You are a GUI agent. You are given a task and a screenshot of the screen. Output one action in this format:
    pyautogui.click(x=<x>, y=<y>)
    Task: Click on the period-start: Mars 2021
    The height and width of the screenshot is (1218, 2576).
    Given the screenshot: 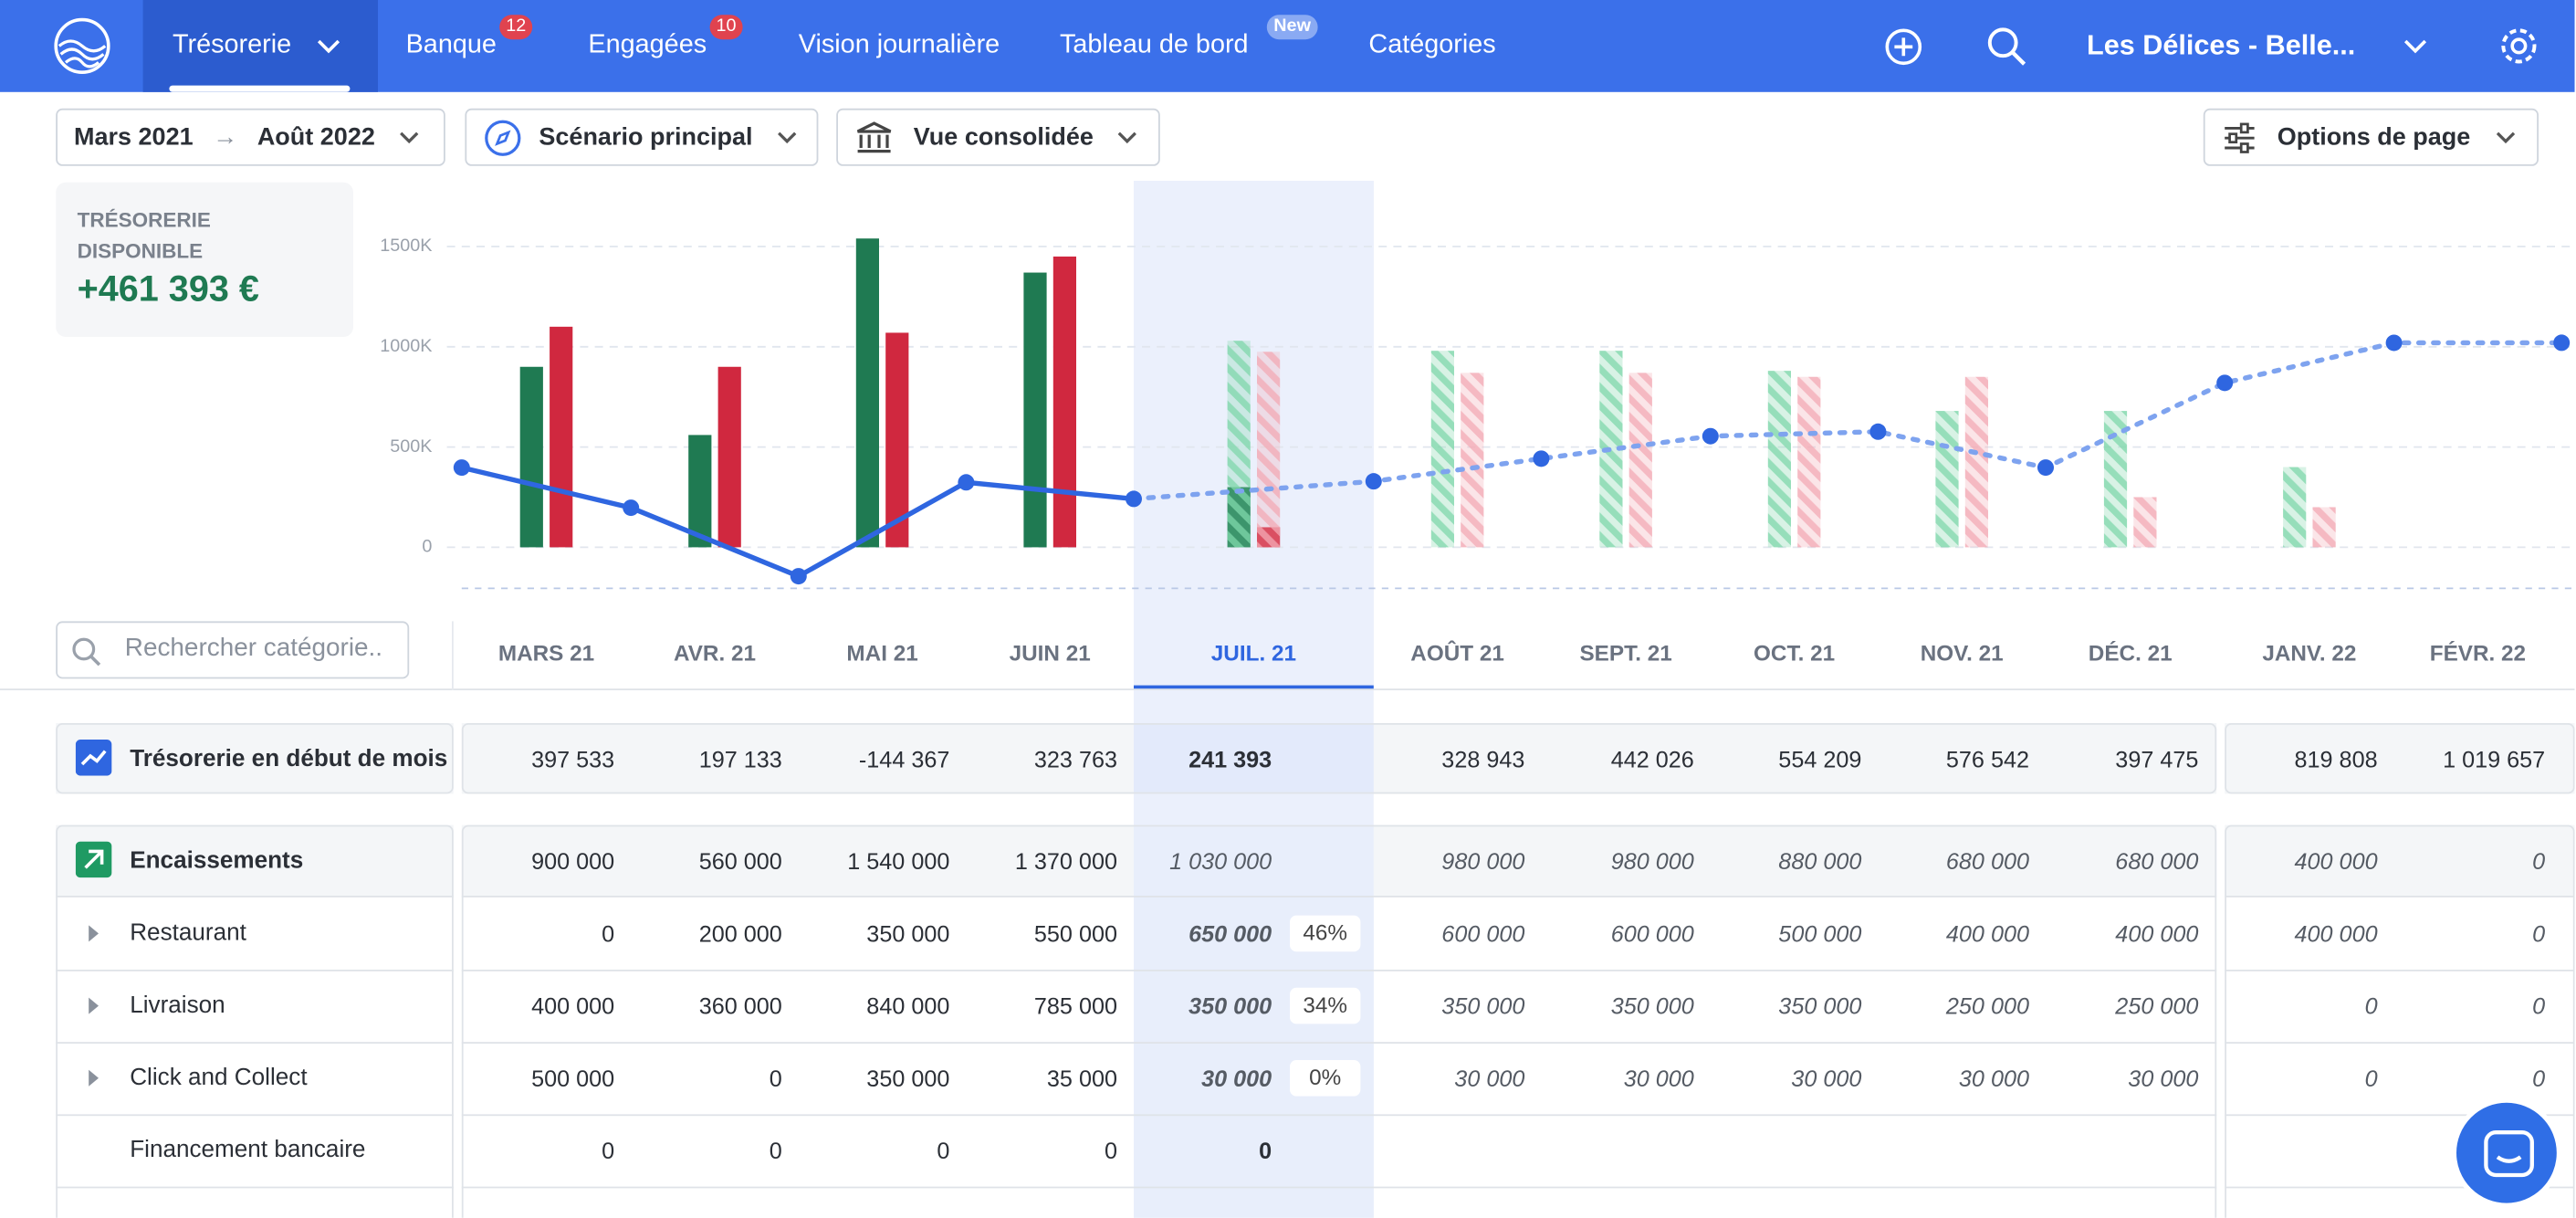 What is the action you would take?
    pyautogui.click(x=134, y=137)
    